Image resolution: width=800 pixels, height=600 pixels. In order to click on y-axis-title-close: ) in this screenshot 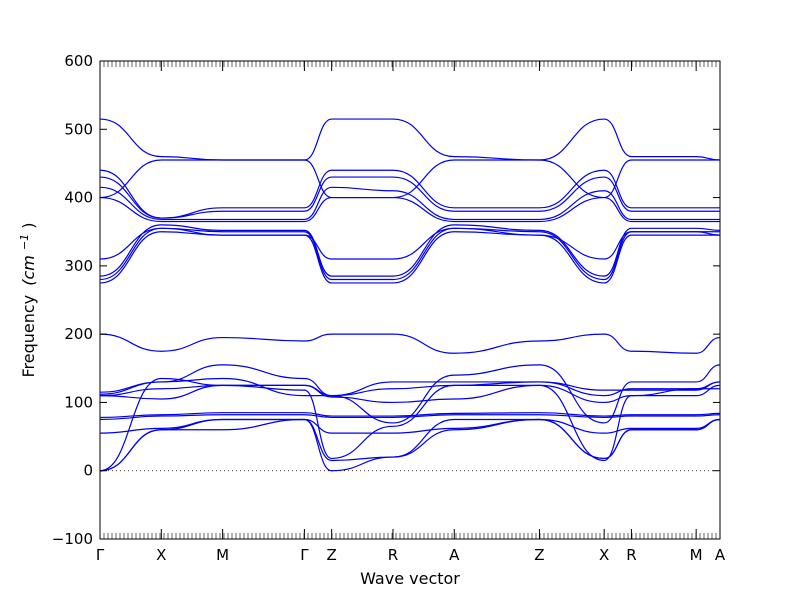, I will do `click(28, 225)`.